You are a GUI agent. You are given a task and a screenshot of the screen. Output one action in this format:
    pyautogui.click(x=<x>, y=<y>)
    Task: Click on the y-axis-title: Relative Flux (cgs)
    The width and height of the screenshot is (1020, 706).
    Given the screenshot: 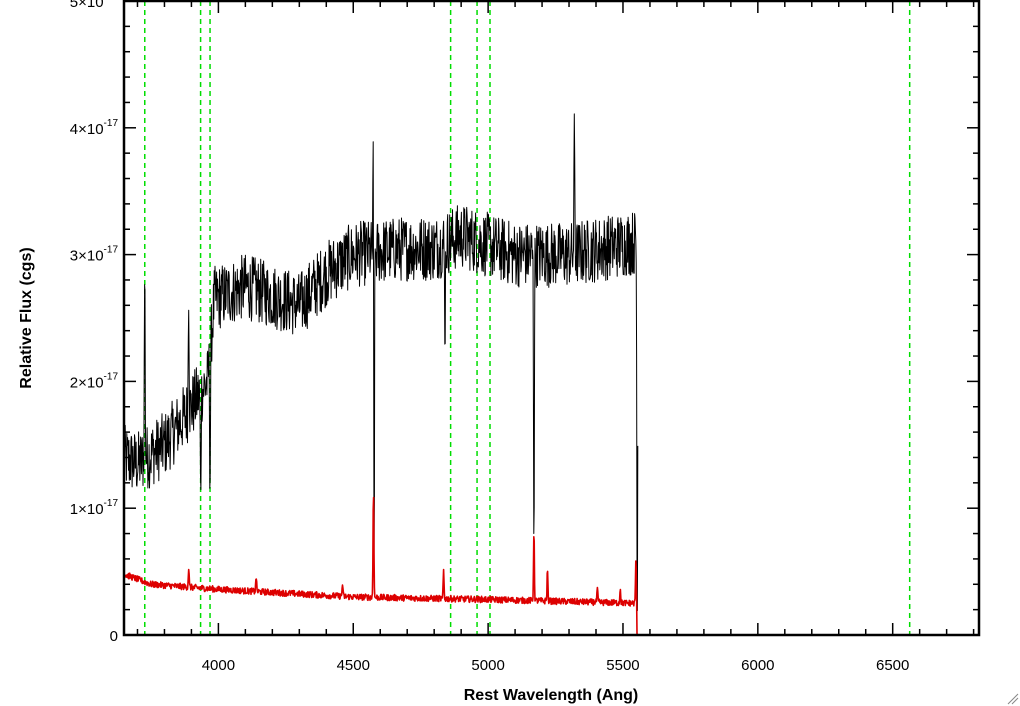 What is the action you would take?
    pyautogui.click(x=26, y=317)
    